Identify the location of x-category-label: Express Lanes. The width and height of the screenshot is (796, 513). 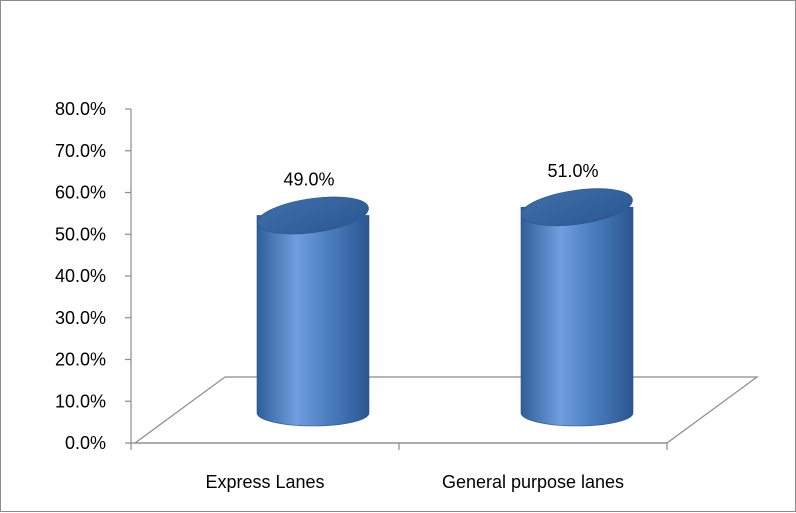
(264, 482).